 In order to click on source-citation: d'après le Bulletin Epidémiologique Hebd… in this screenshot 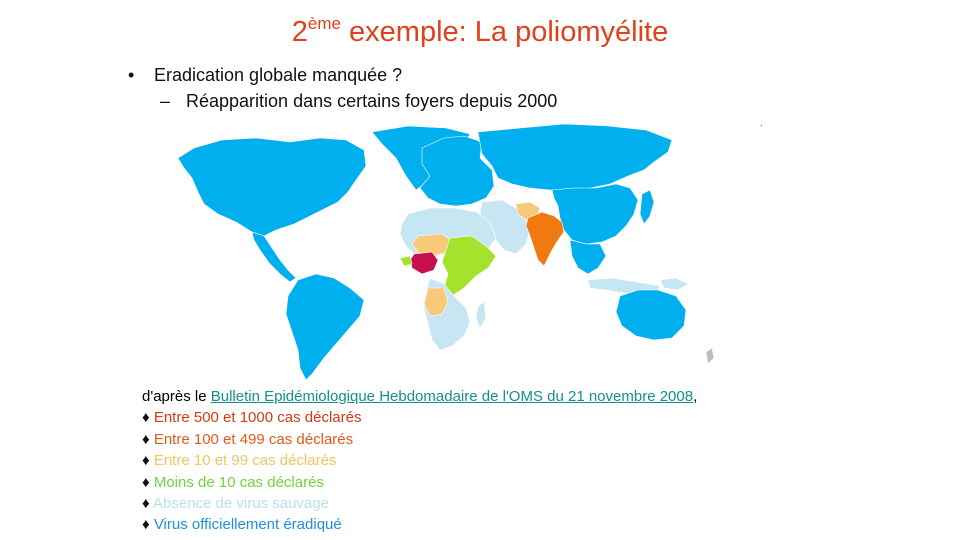, I will do `click(419, 396)`.